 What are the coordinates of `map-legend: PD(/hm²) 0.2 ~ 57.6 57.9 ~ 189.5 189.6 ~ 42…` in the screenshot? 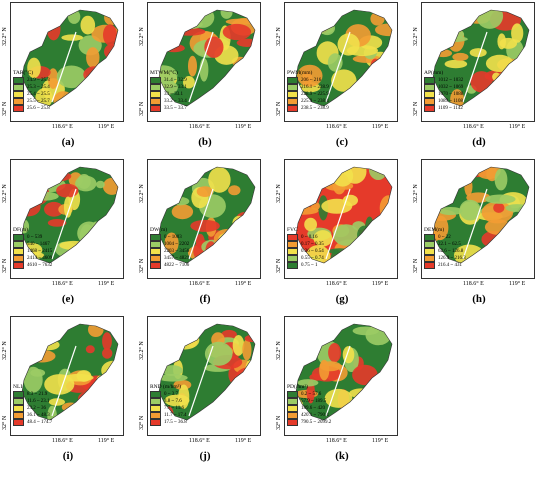 It's located at (309, 405).